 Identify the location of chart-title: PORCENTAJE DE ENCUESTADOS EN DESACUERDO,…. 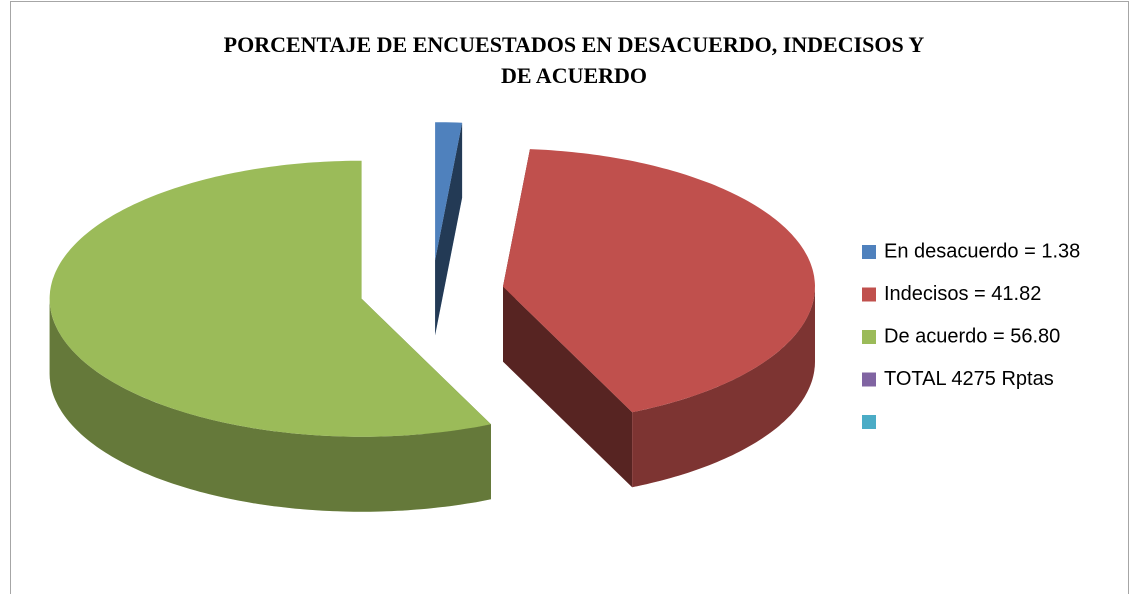
(574, 44).